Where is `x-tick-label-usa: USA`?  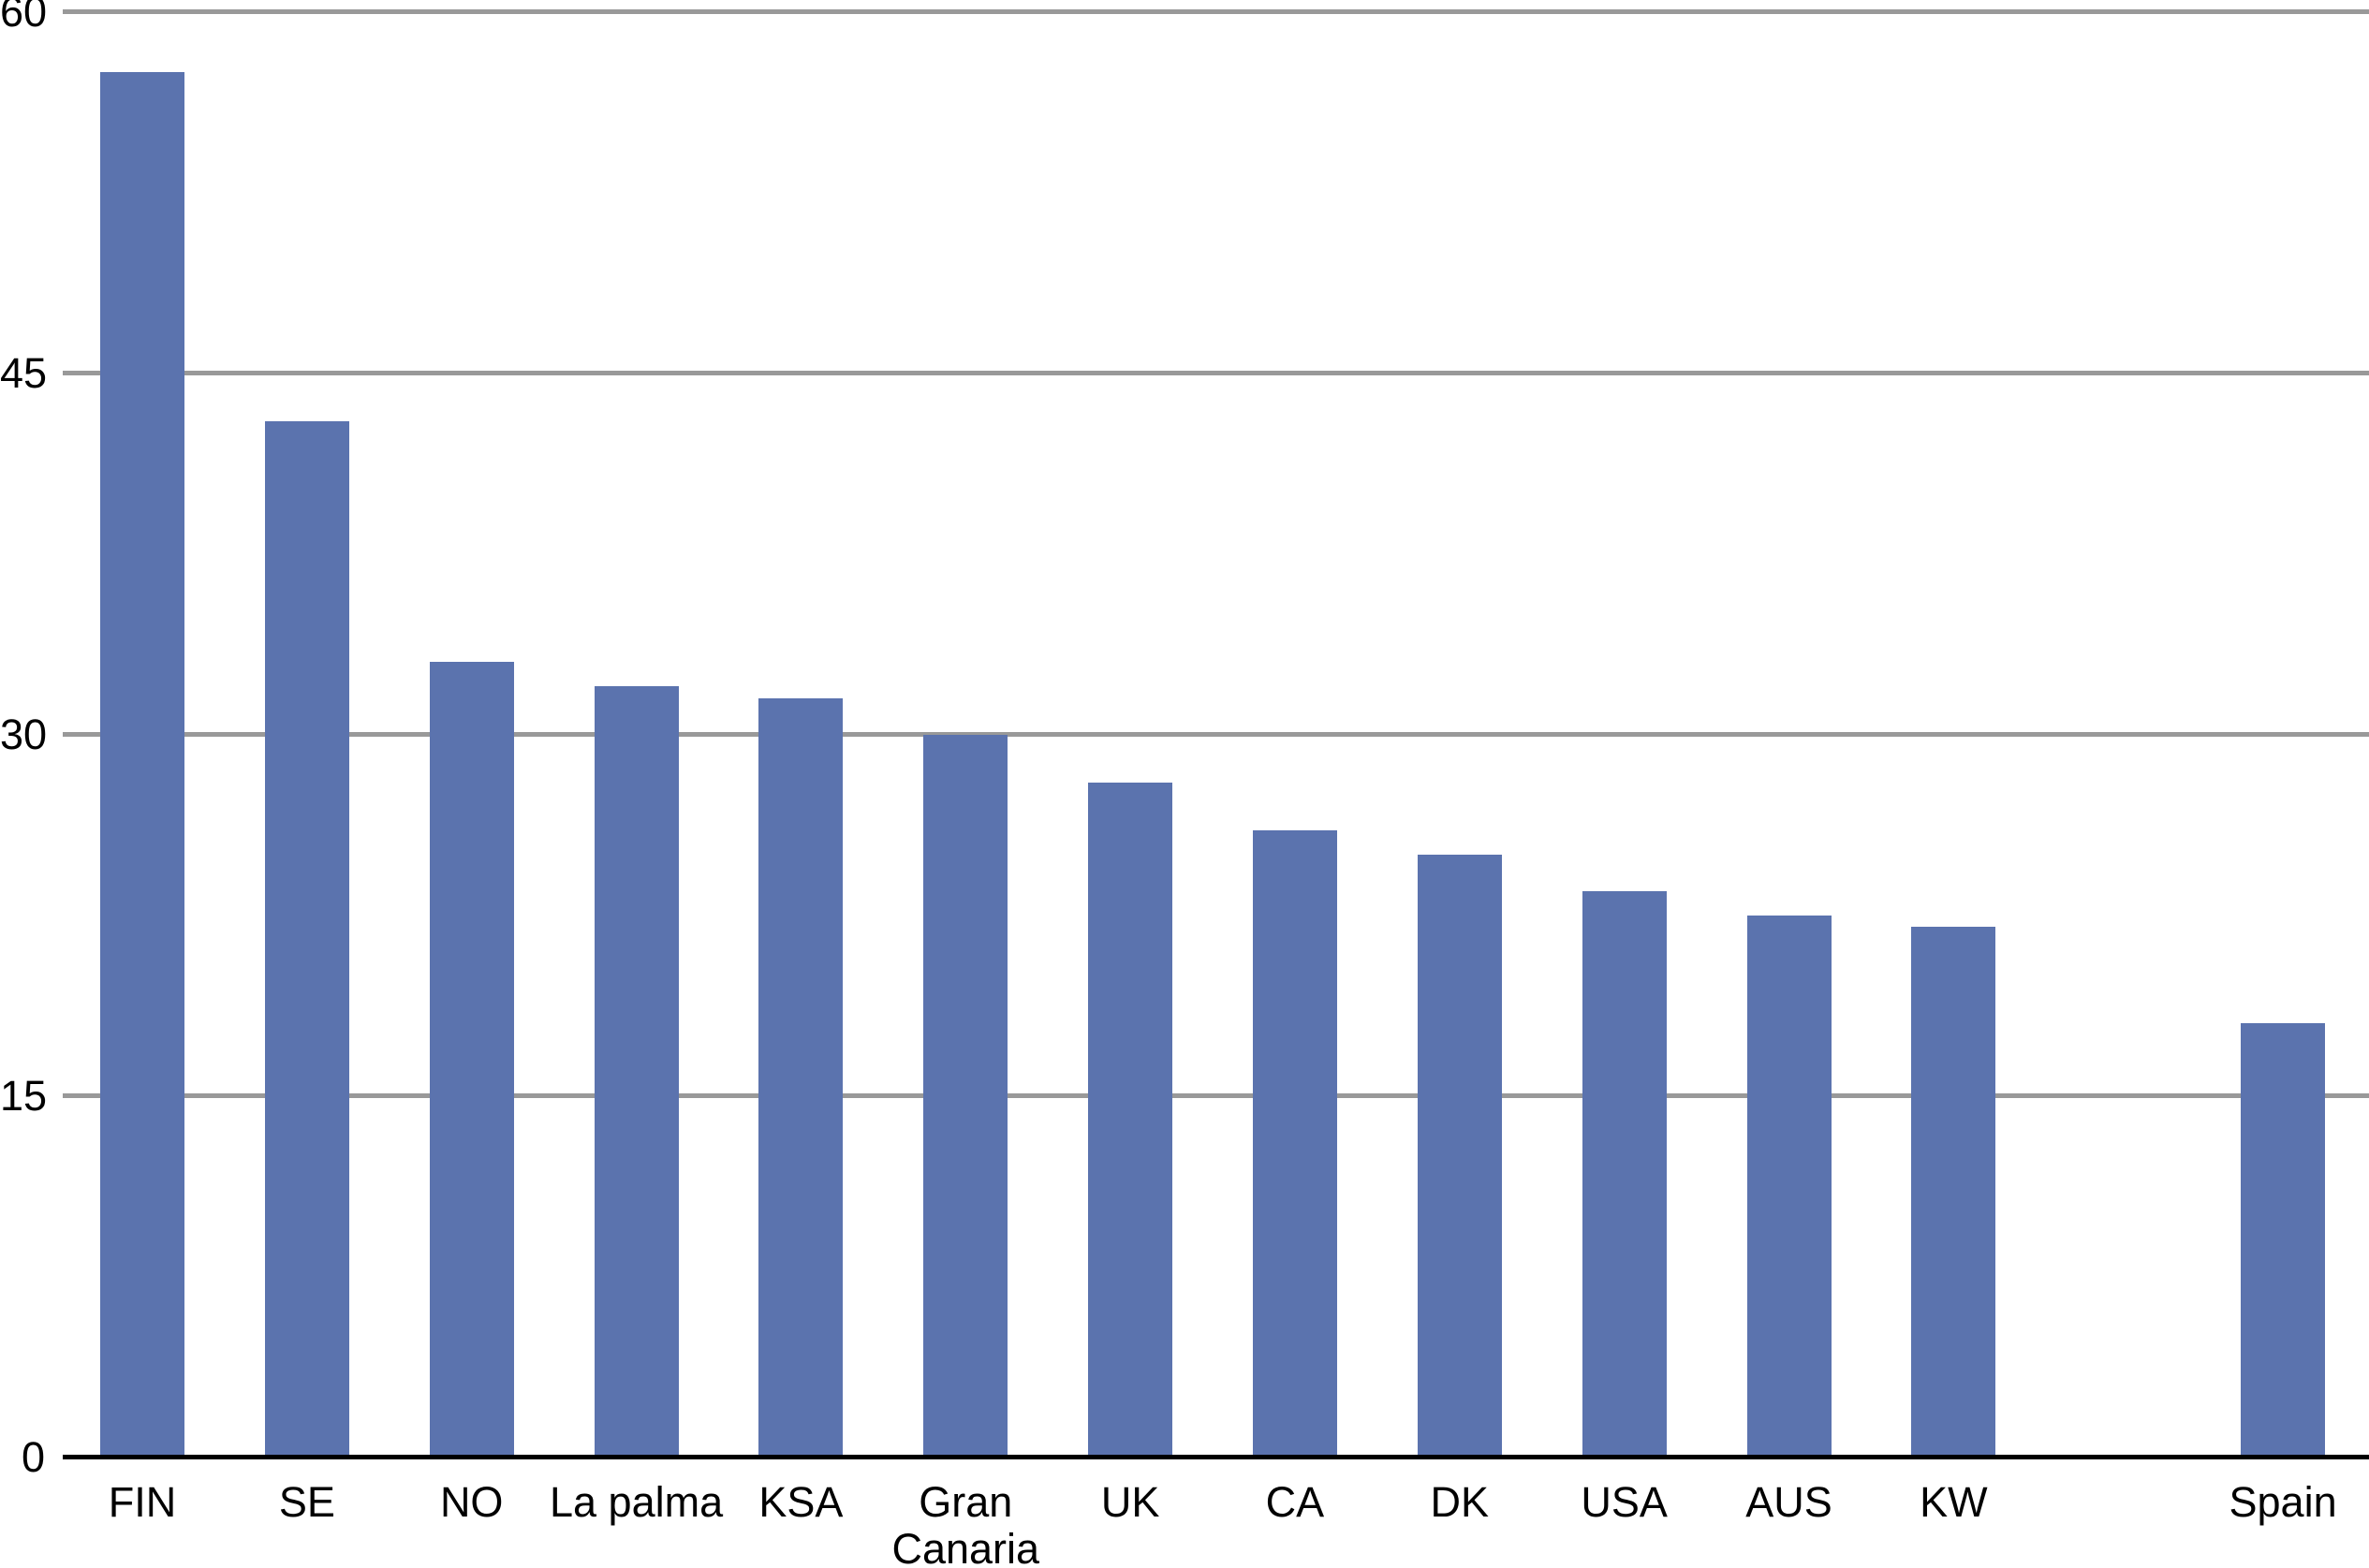 x-tick-label-usa: USA is located at coordinates (1624, 1502).